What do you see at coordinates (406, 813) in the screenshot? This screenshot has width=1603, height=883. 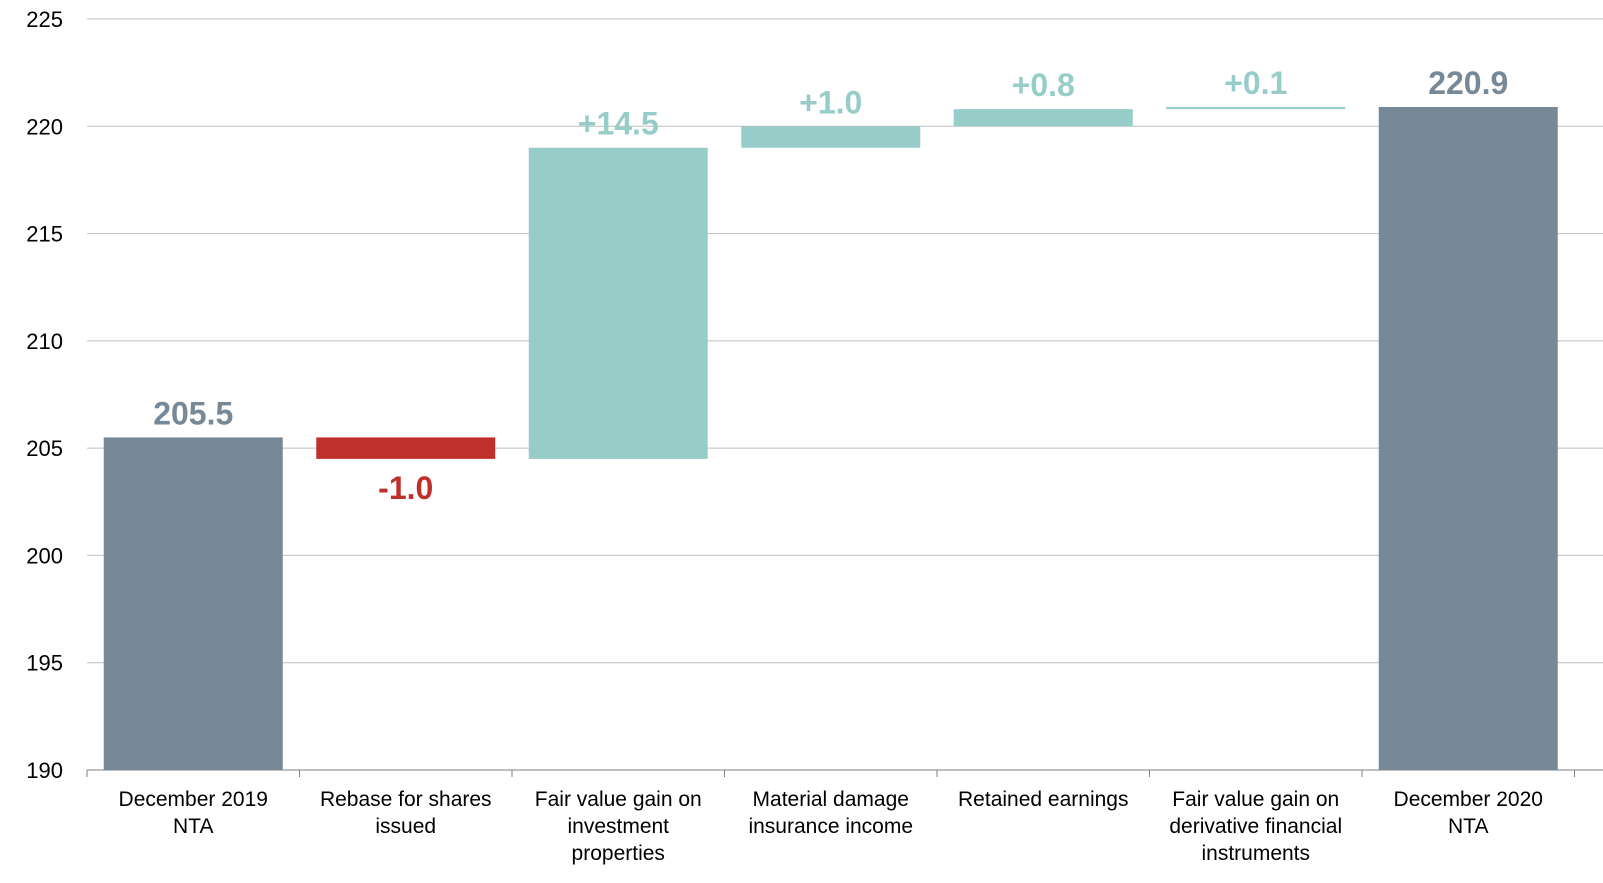 I see `category-label: Rebase for shares issued` at bounding box center [406, 813].